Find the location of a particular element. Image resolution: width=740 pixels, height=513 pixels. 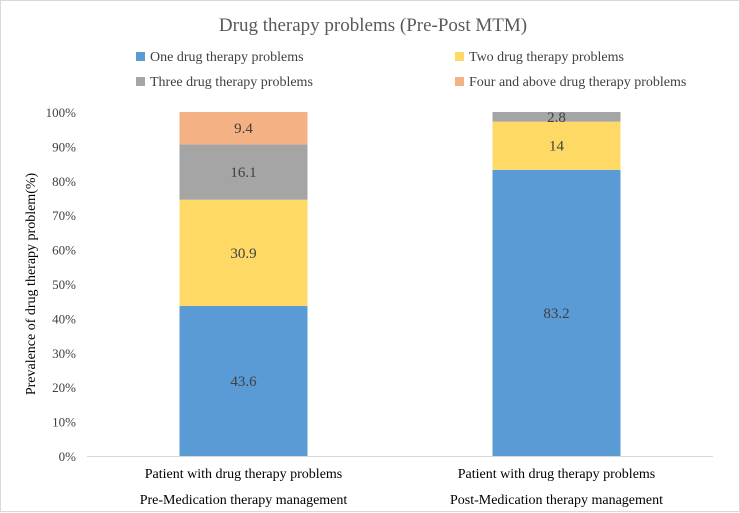

y-tick-label: 100% is located at coordinates (61, 112).